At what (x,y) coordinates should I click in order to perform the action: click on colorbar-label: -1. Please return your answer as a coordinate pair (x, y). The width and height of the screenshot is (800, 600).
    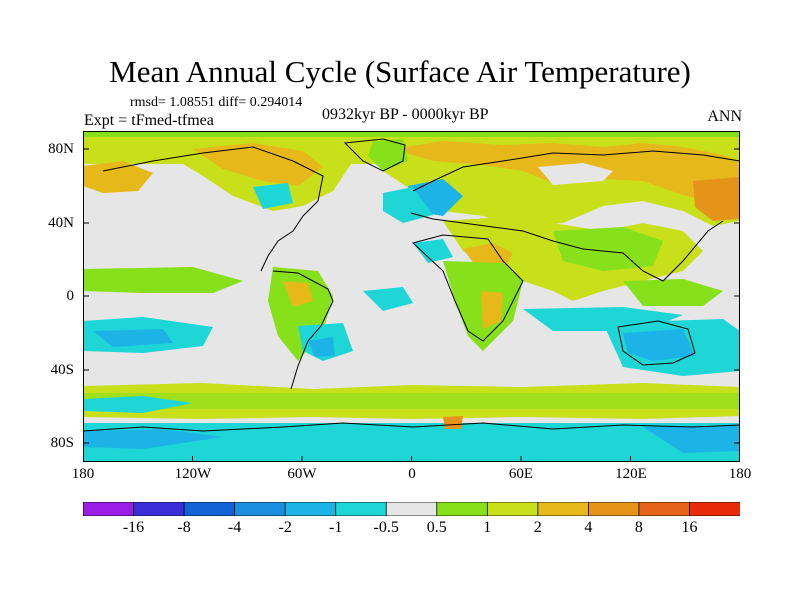
    Looking at the image, I should click on (336, 527).